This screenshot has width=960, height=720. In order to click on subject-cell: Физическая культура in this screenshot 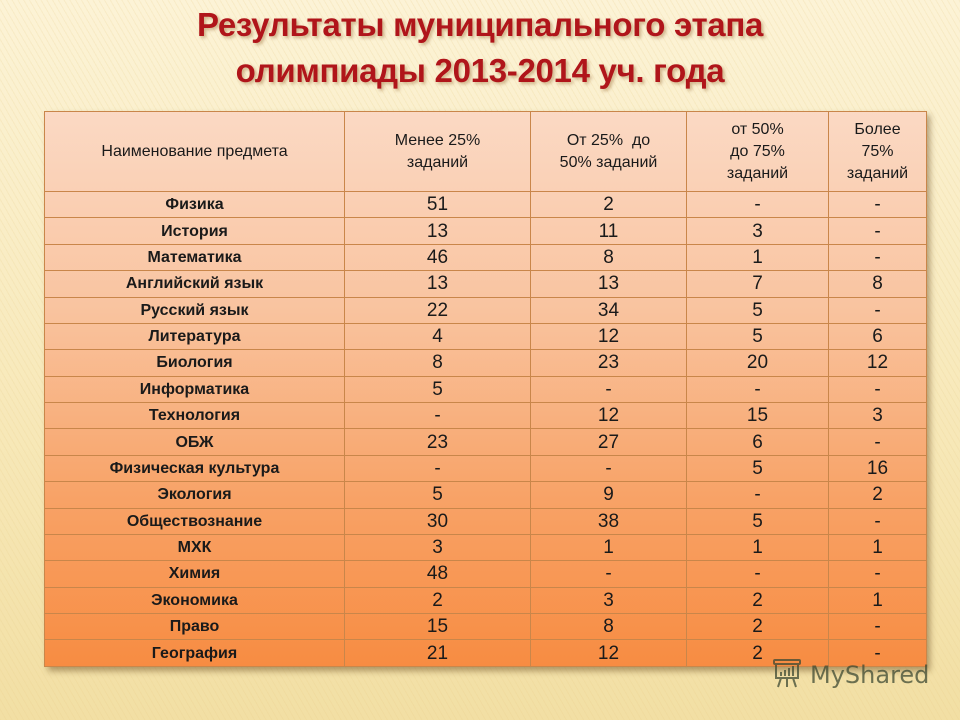, I will do `click(194, 468)`.